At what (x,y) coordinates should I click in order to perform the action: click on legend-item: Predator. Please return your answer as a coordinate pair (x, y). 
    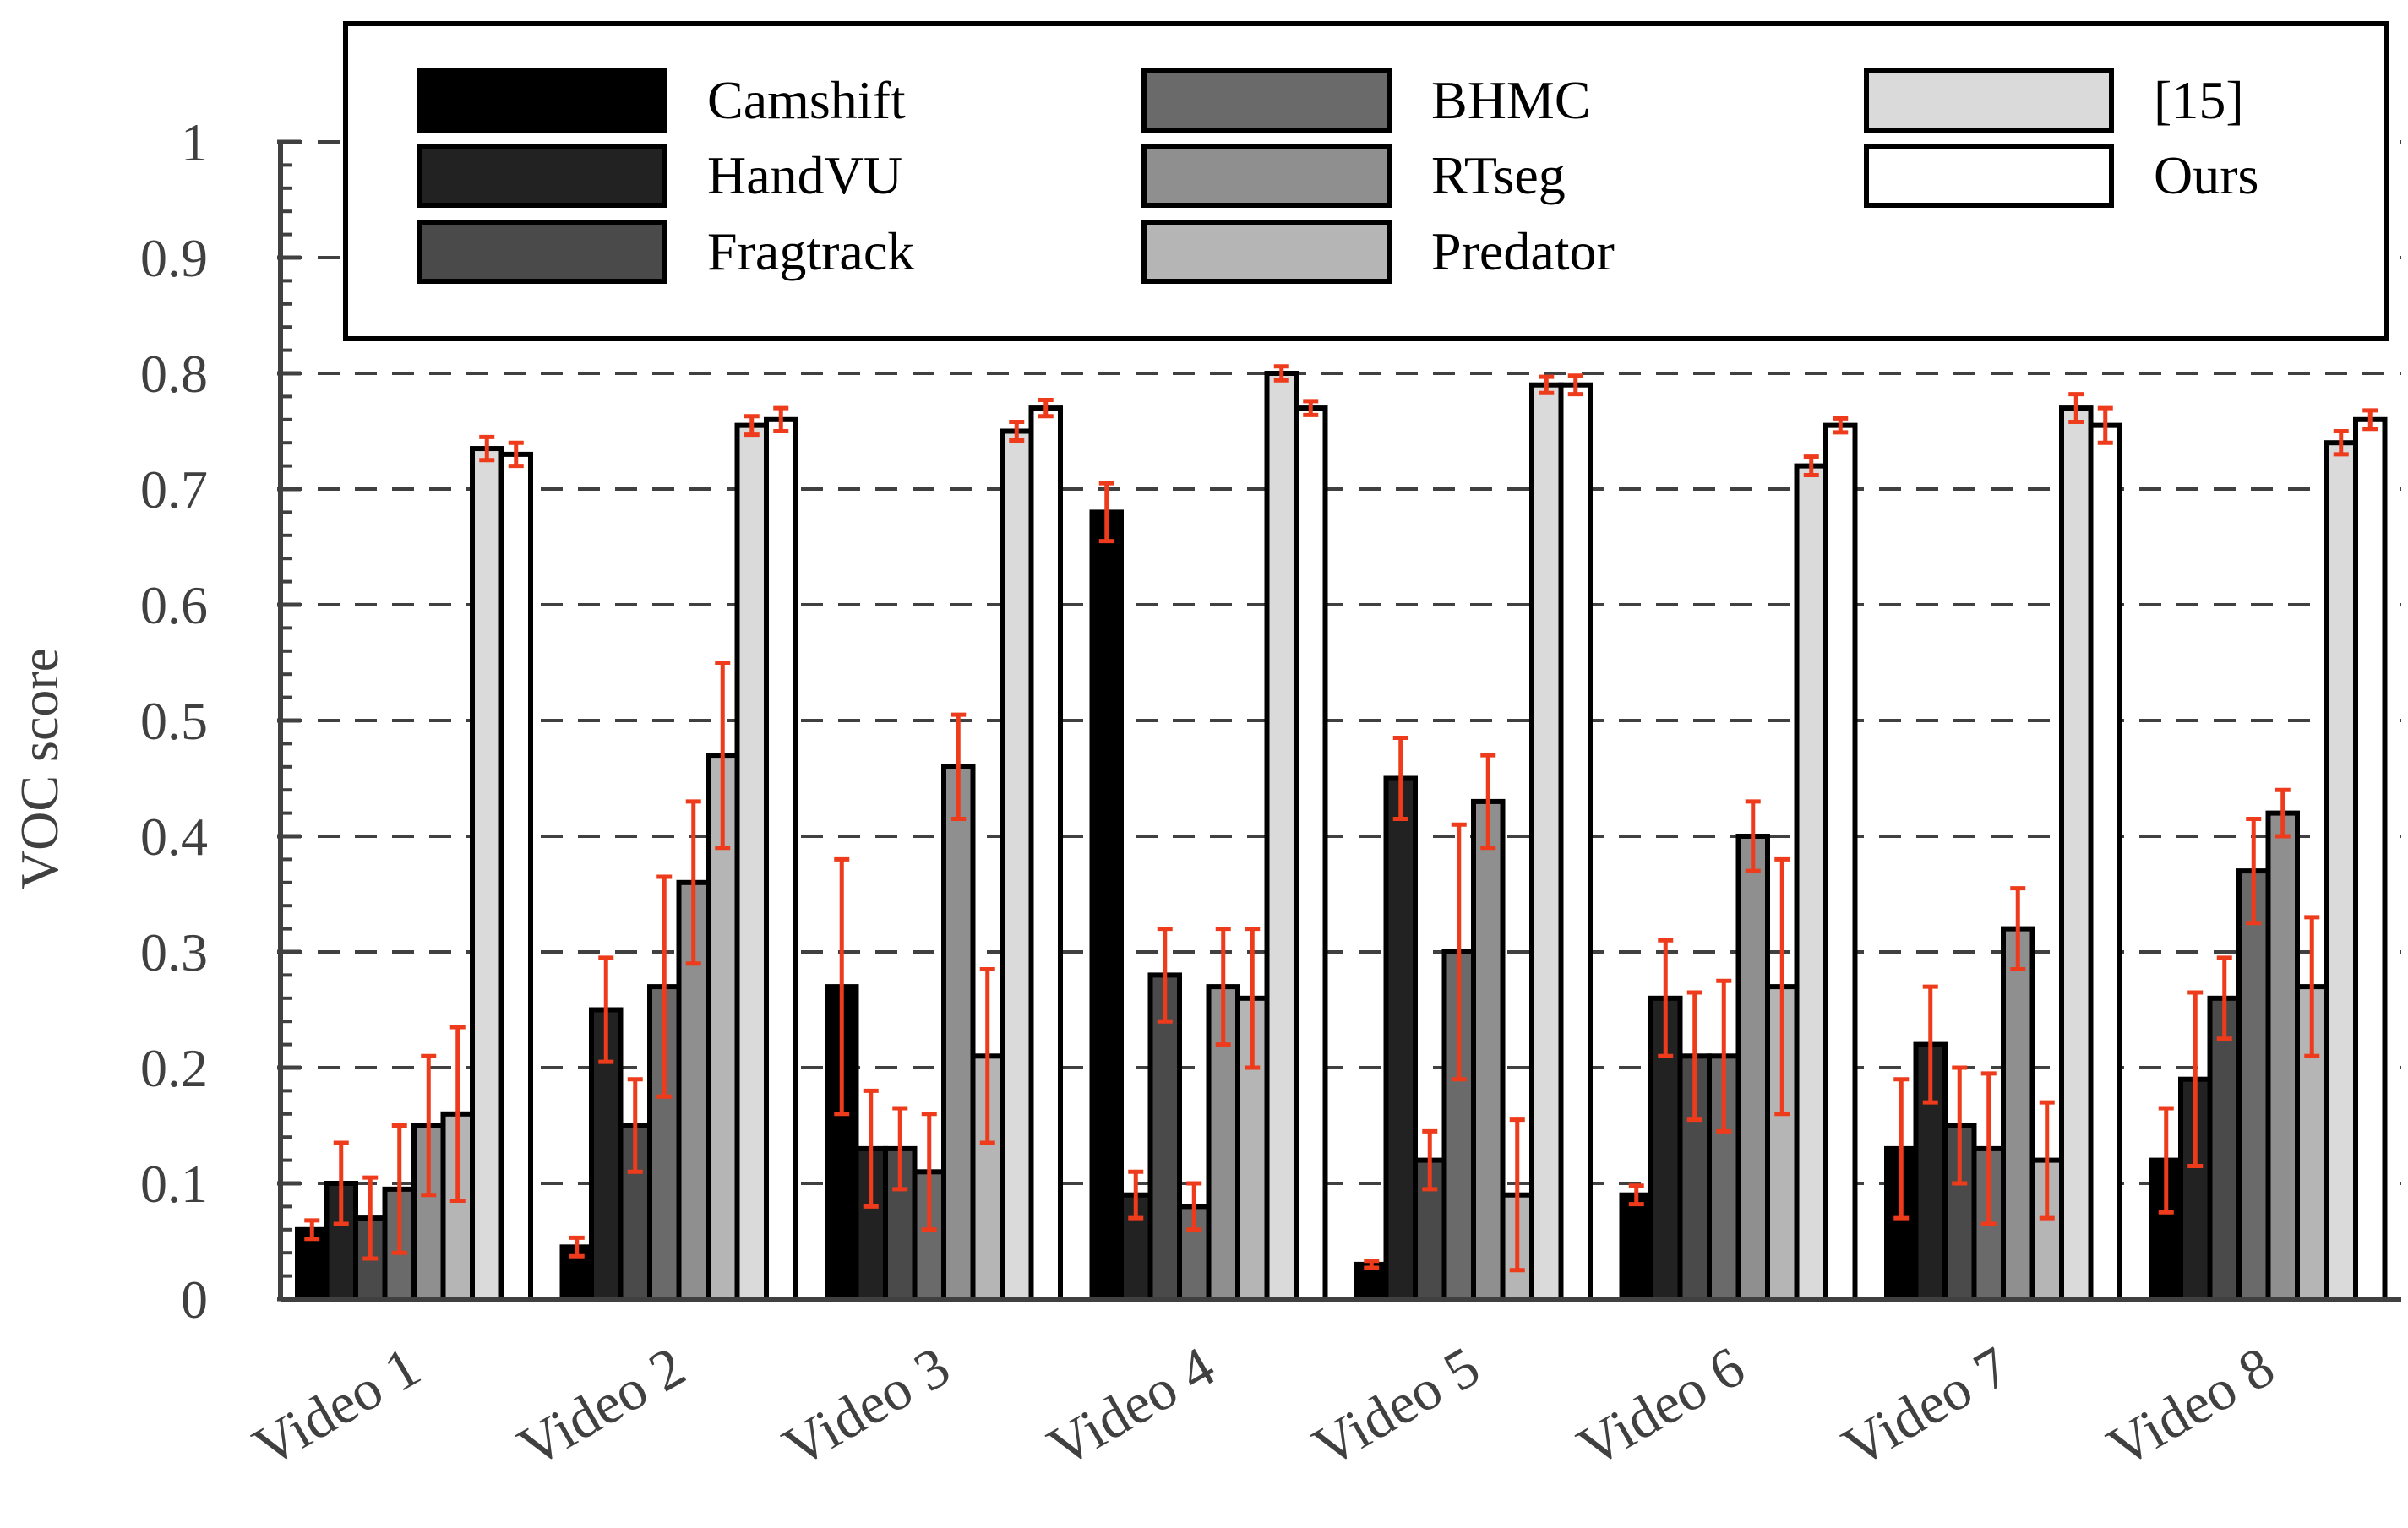
    Looking at the image, I should click on (1378, 252).